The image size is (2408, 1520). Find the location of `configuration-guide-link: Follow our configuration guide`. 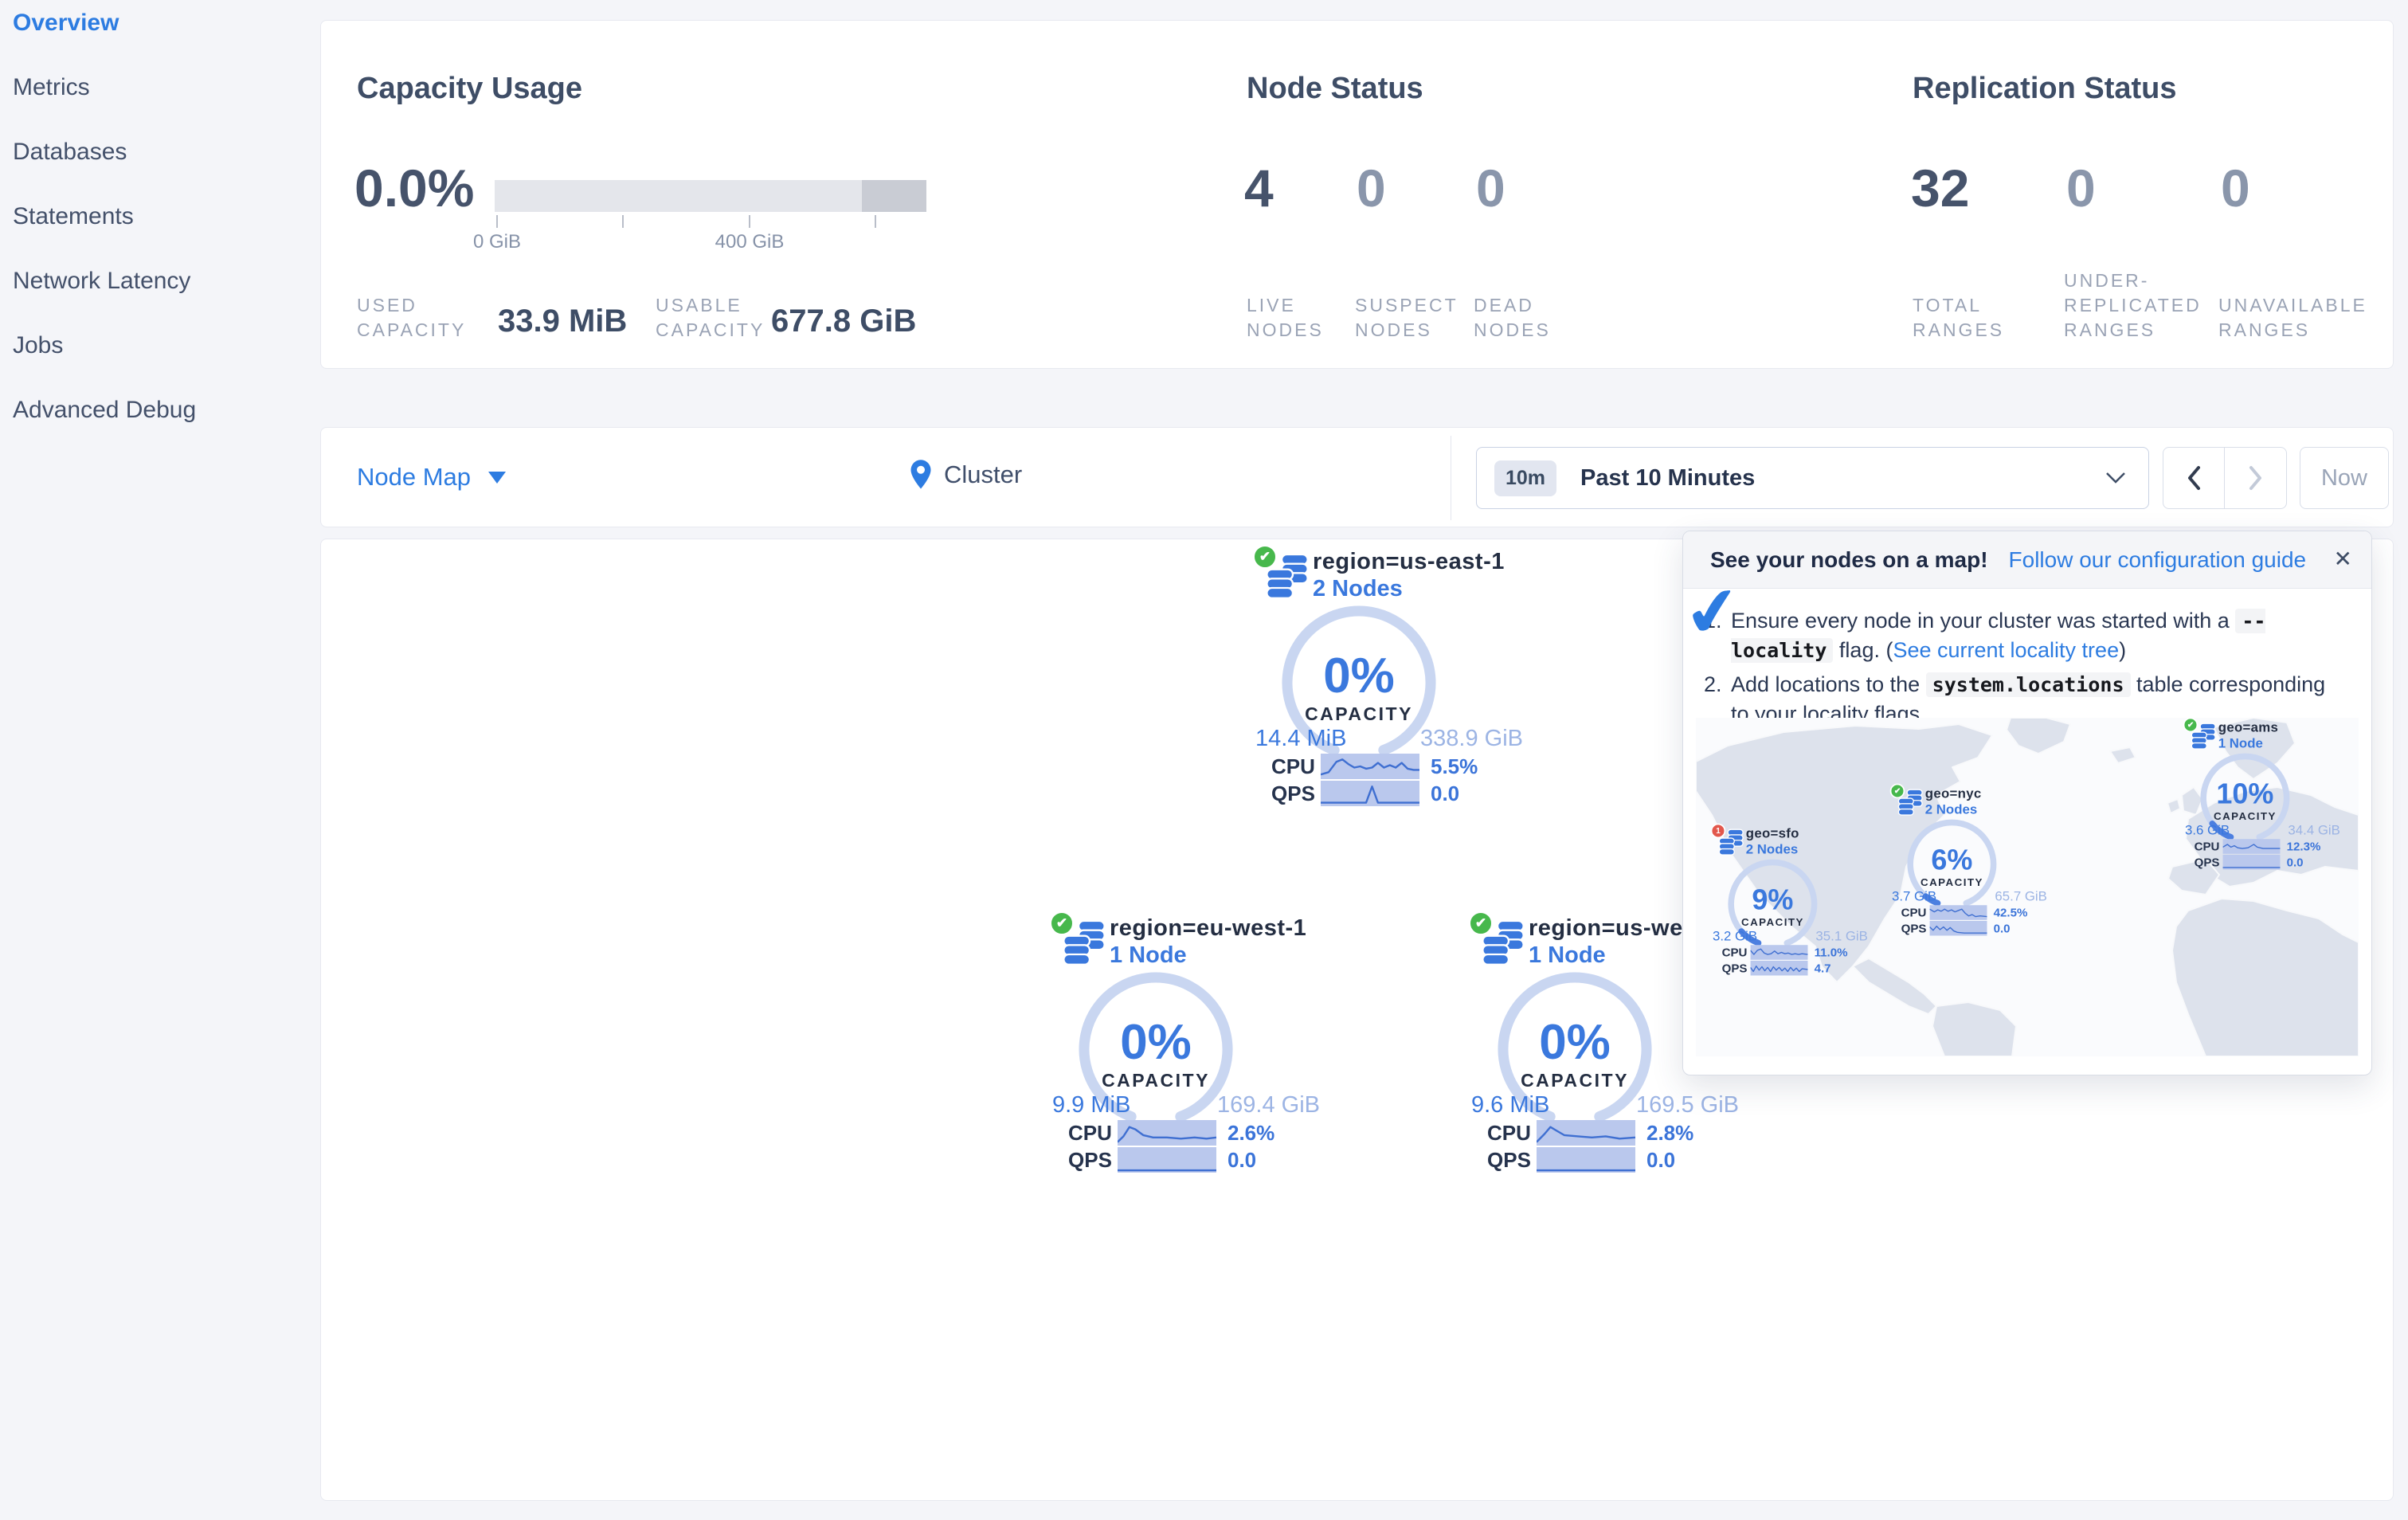

configuration-guide-link: Follow our configuration guide is located at coordinates (2157, 559).